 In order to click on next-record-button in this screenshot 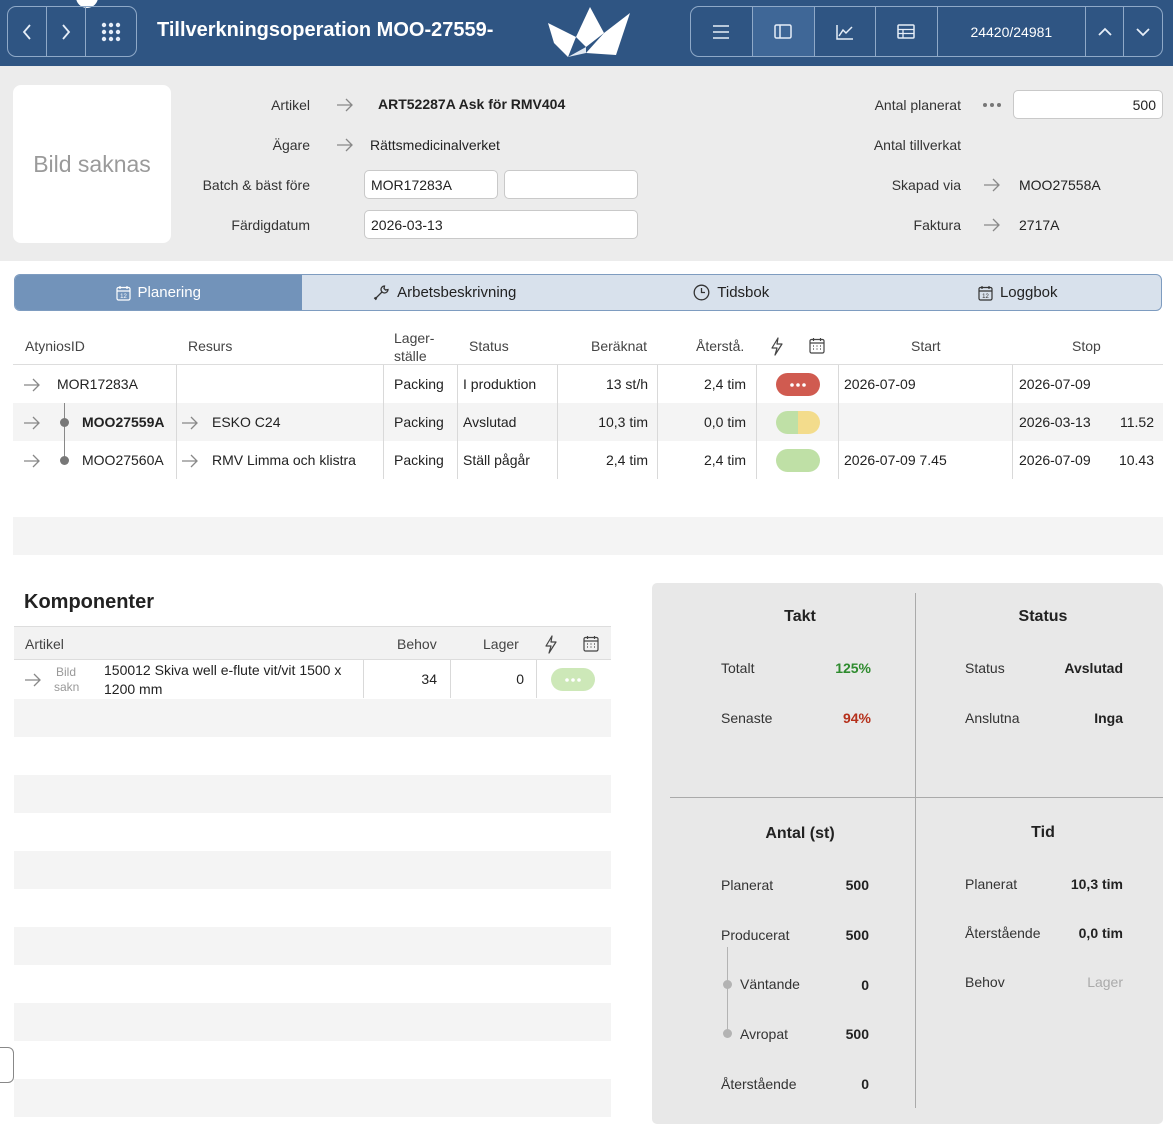, I will do `click(1143, 31)`.